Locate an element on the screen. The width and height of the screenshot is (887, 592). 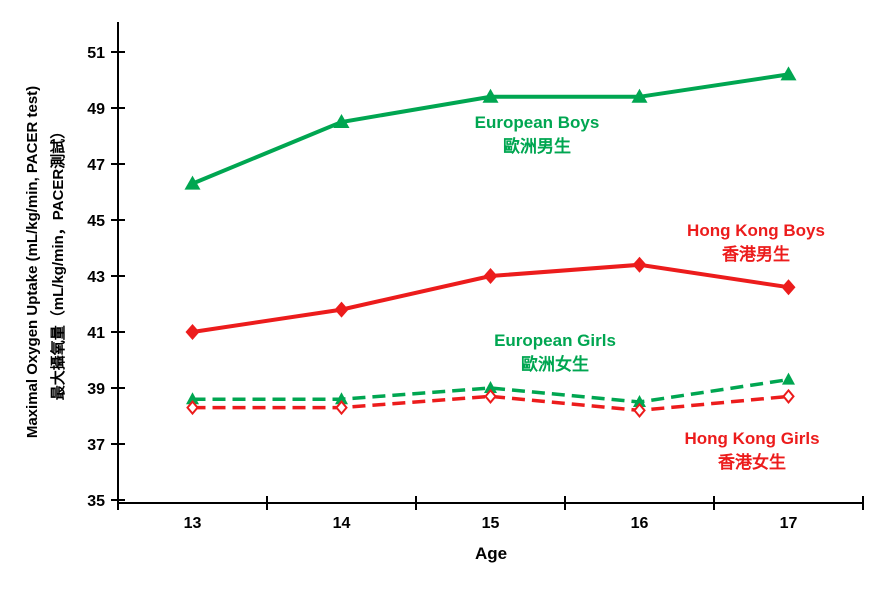
y-axis-title-chinese: 最大攝氧量（mL/kg/min，PACER測試） is located at coordinates (58, 262).